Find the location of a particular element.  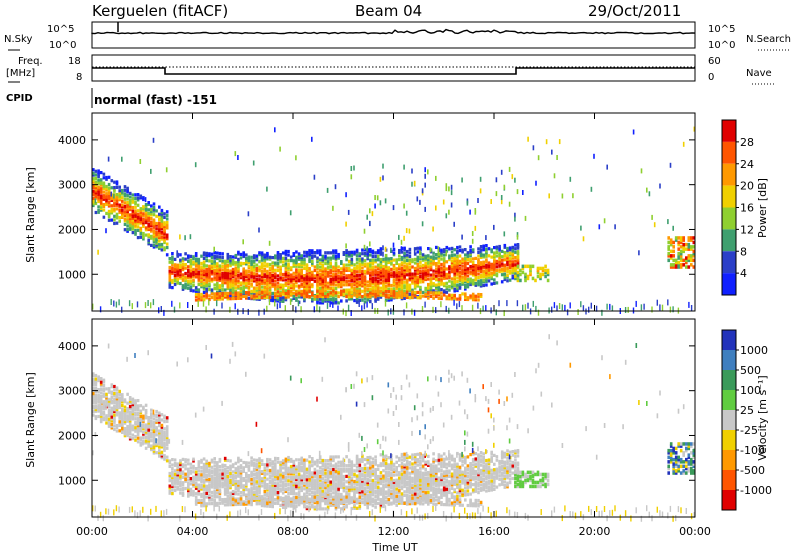

late-echo-cell is located at coordinates (683, 261).